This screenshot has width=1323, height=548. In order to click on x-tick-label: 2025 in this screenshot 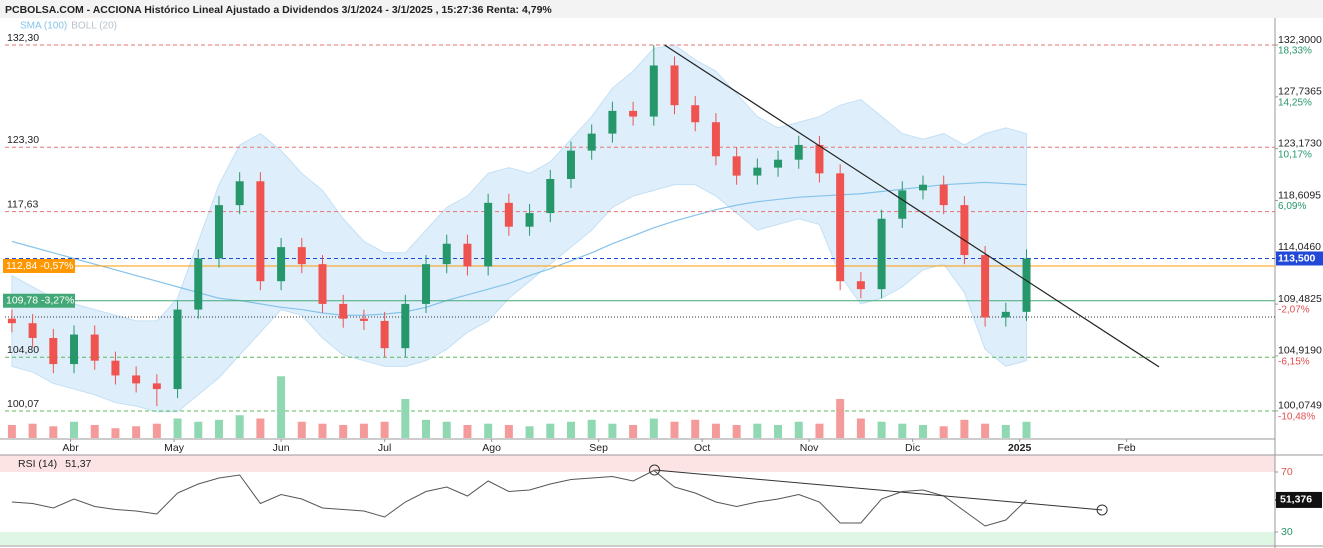, I will do `click(1020, 448)`.